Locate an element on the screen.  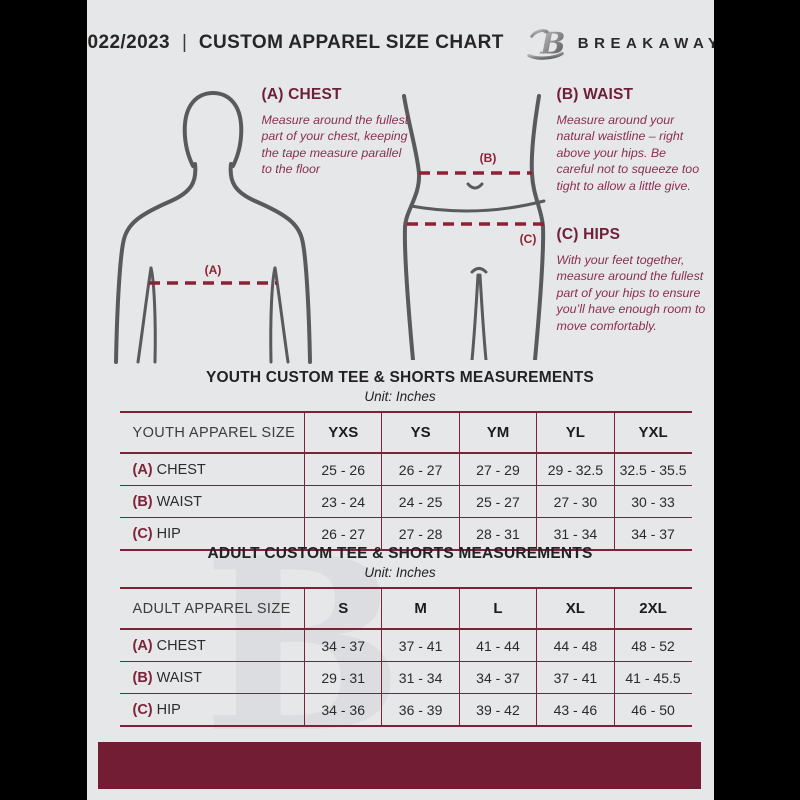
lower-body-figure-icon: (B) (C) is located at coordinates (475, 227).